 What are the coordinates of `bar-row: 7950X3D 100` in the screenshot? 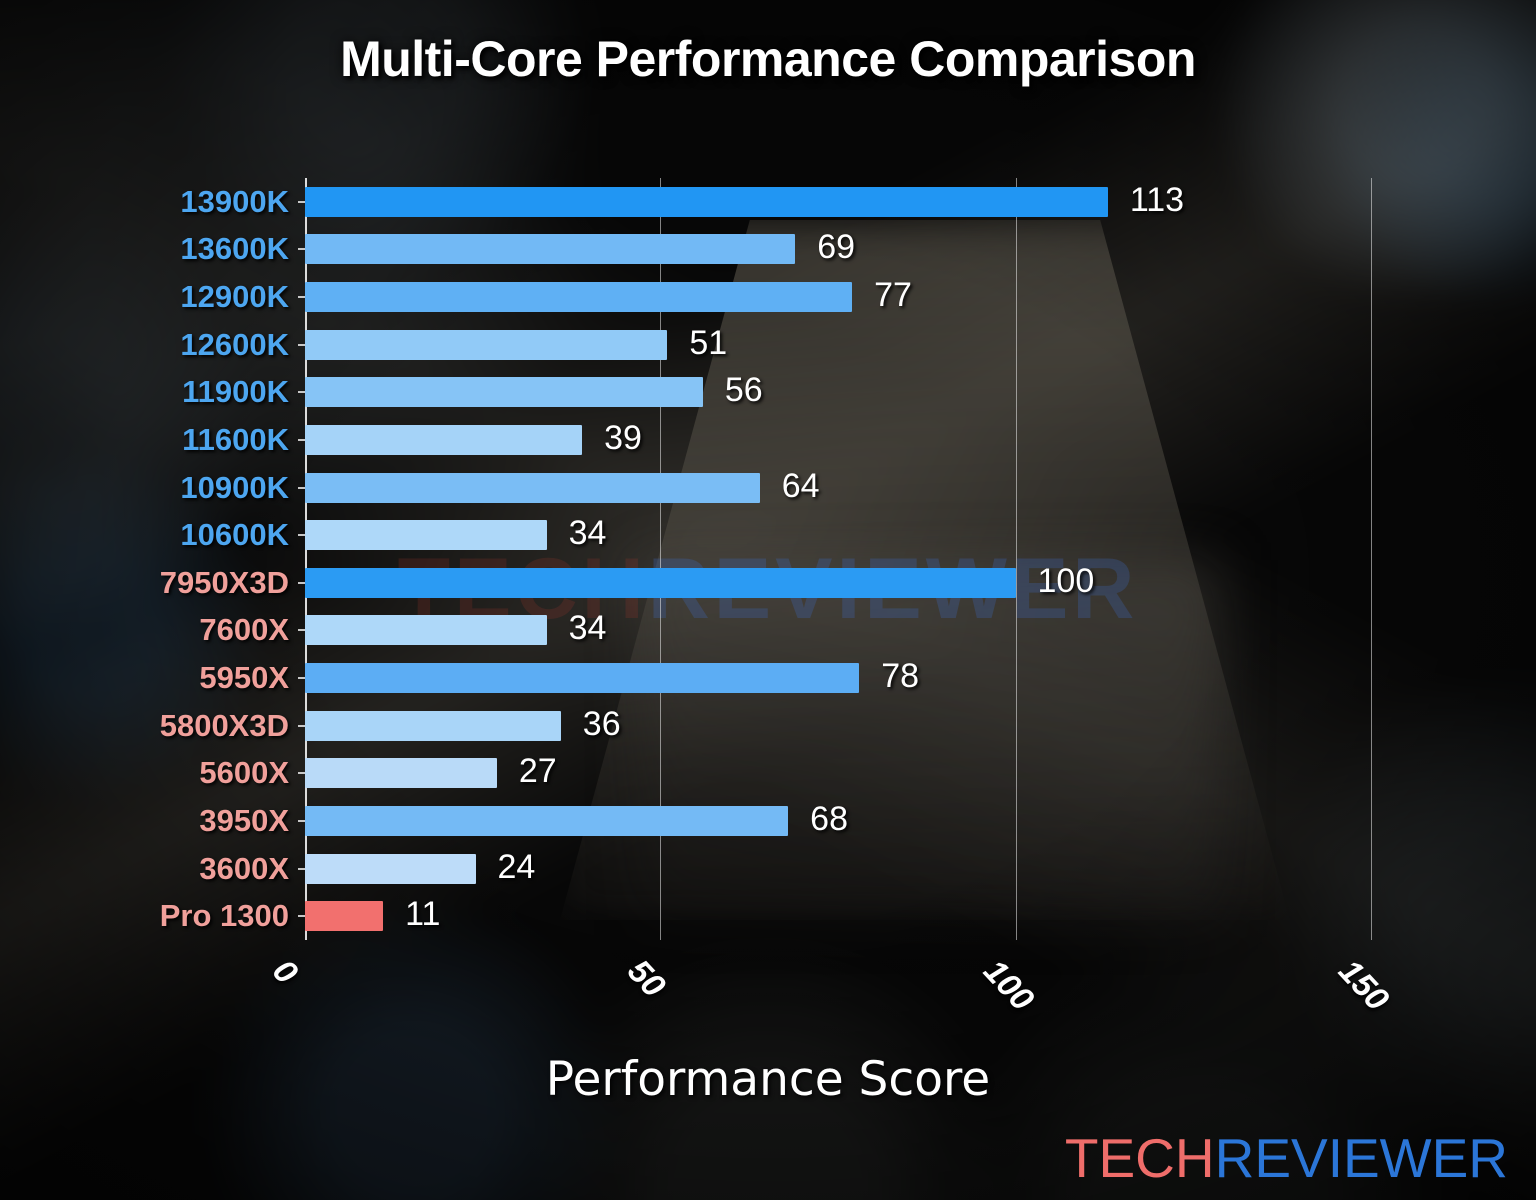 It's located at (840, 583).